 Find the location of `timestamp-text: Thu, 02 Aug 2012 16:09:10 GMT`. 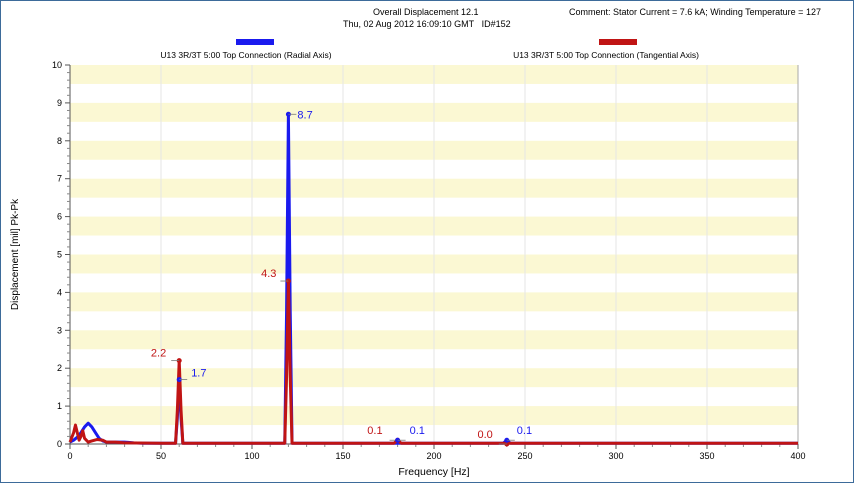

timestamp-text: Thu, 02 Aug 2012 16:09:10 GMT is located at coordinates (409, 24).